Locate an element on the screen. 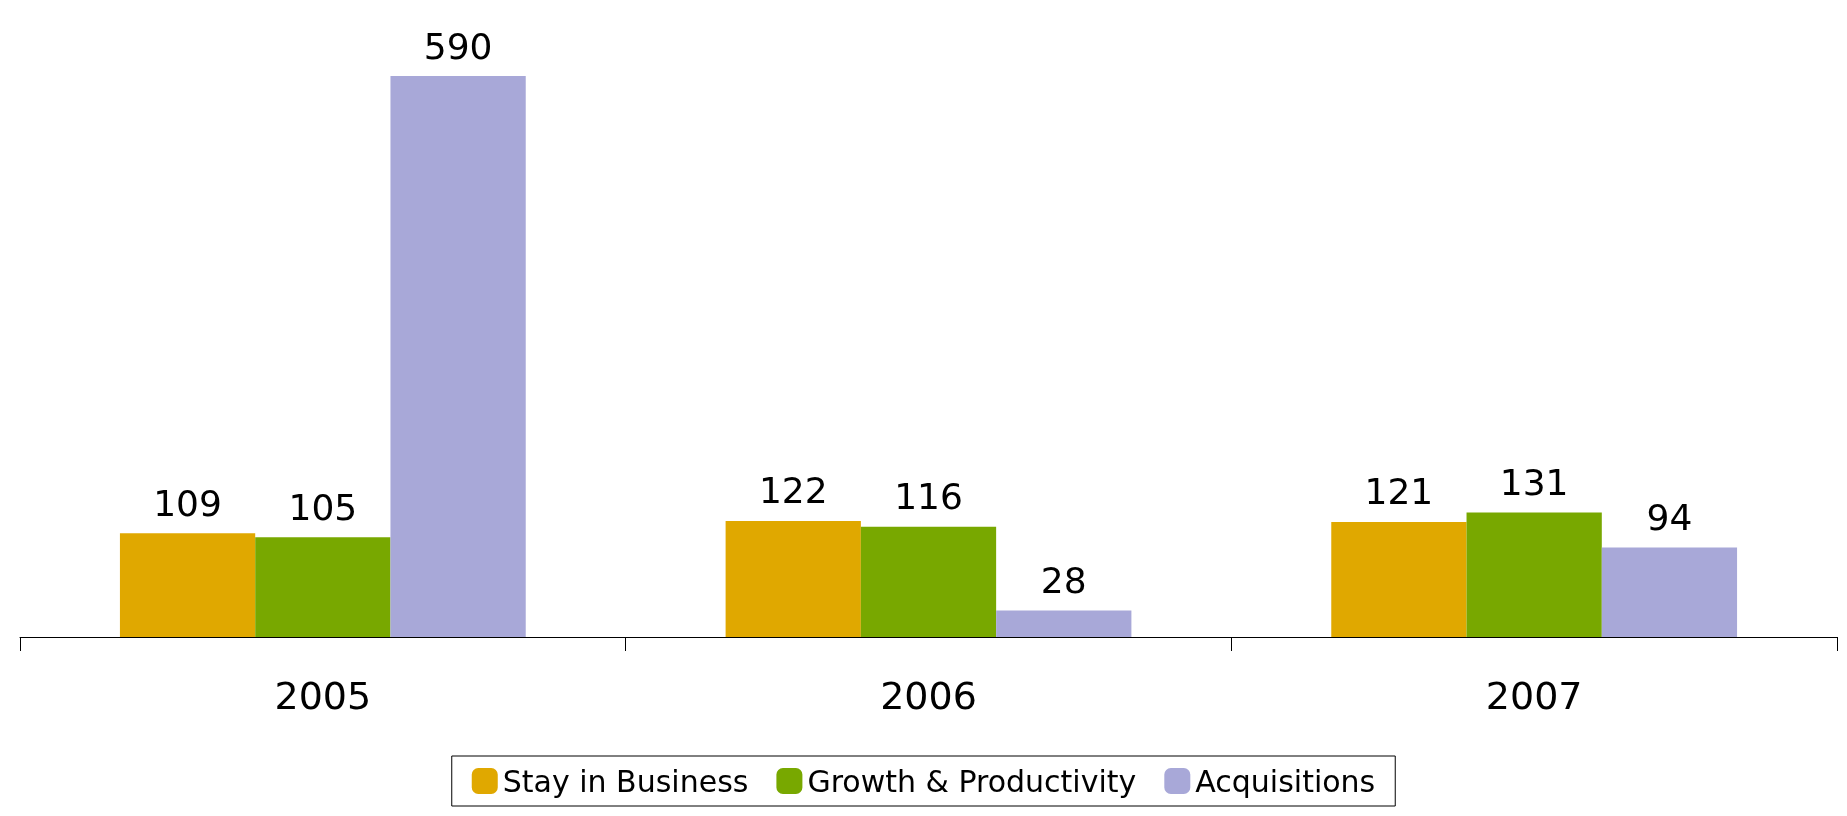  x-tick-label: 2005 is located at coordinates (323, 696).